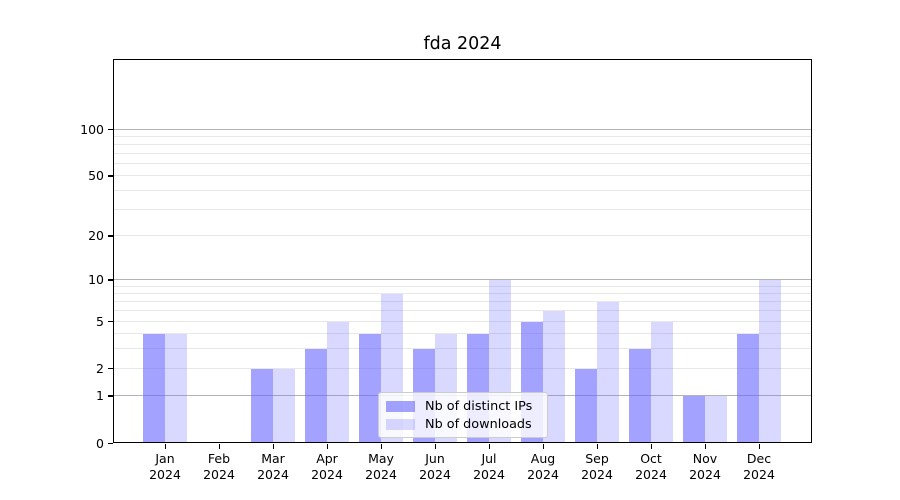 The width and height of the screenshot is (900, 500). I want to click on legend-swatch-downloads, so click(400, 424).